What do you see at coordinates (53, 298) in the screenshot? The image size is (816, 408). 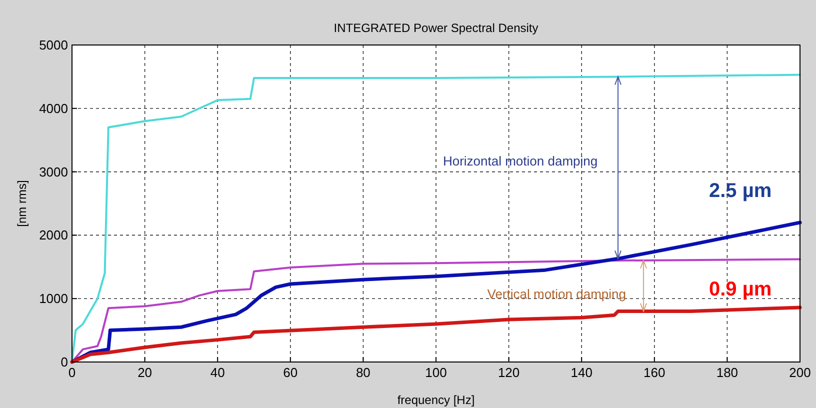 I see `y-tick-label: 1000` at bounding box center [53, 298].